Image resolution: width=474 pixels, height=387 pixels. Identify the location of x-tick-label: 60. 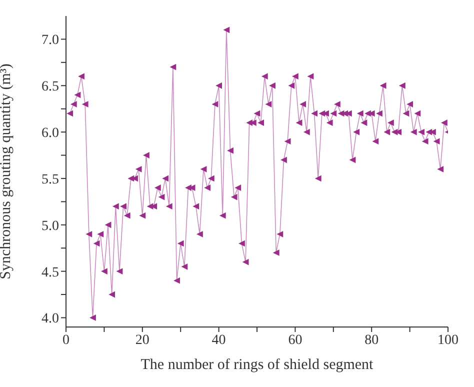
(295, 340).